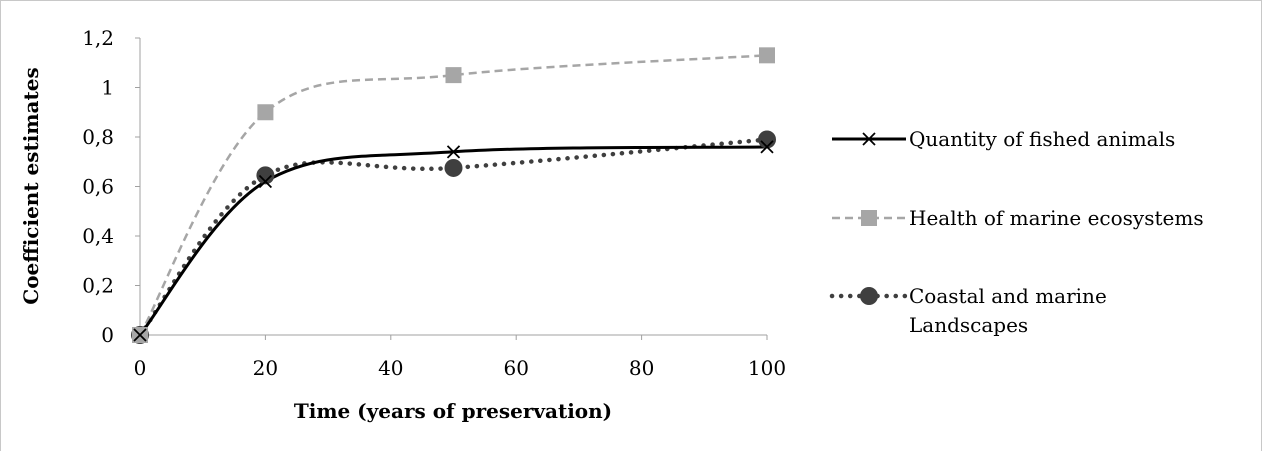  I want to click on y-tick-labels: 0 0,2 0,4 0,6 0,8 1 1,2, so click(111, 186).